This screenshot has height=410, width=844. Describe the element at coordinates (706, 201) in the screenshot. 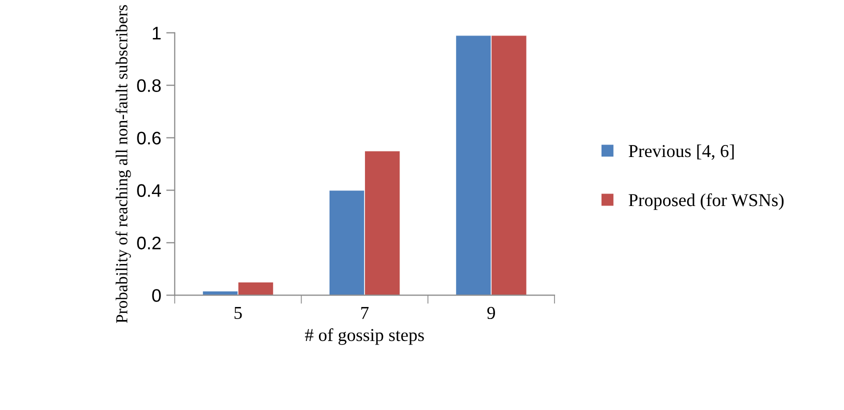

I see `legend-label: Proposed (for WSNs)` at that location.